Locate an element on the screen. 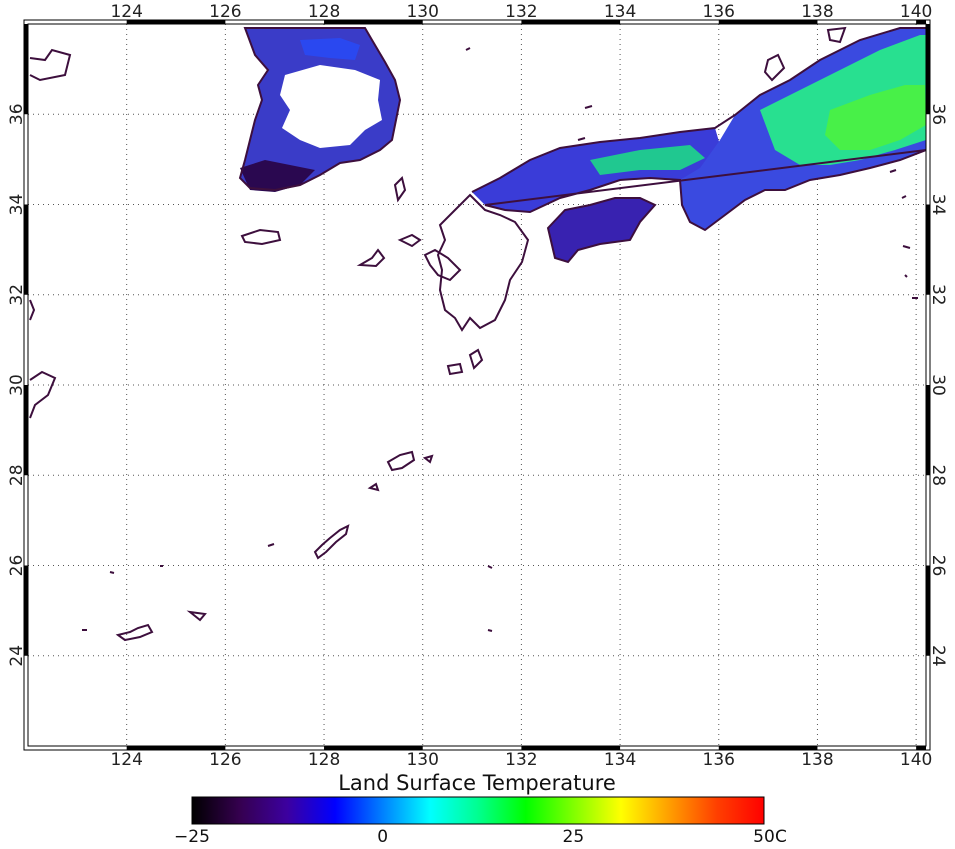 The width and height of the screenshot is (955, 849). amami-coastline is located at coordinates (410, 461).